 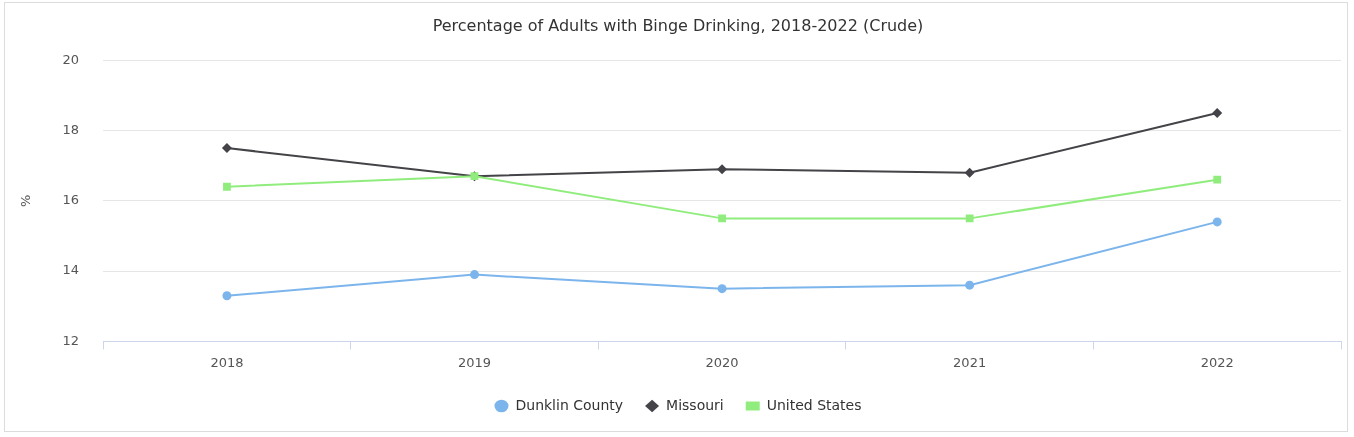 I want to click on legend-label: Dunklin County, so click(x=569, y=404).